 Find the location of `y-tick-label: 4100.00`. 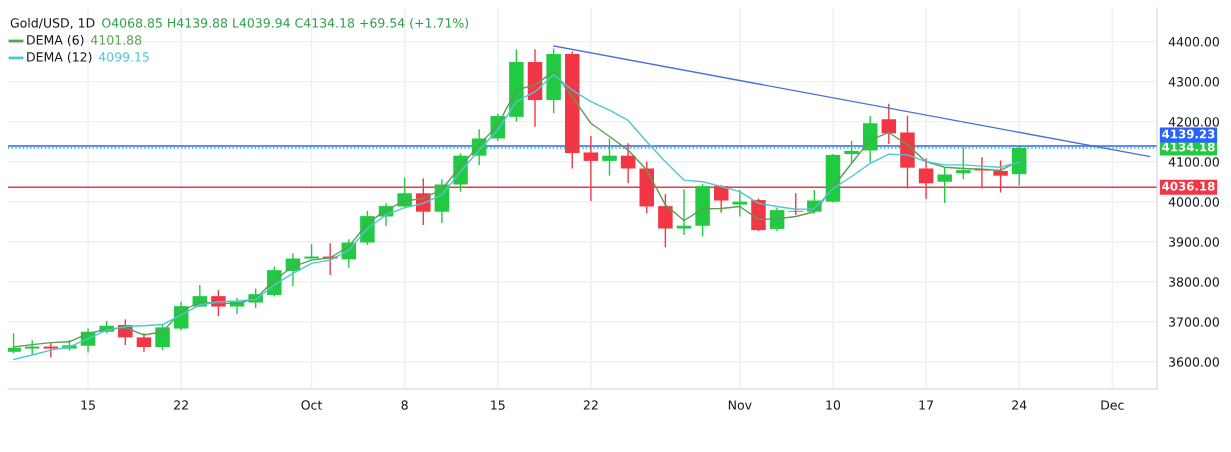

y-tick-label: 4100.00 is located at coordinates (1193, 162).